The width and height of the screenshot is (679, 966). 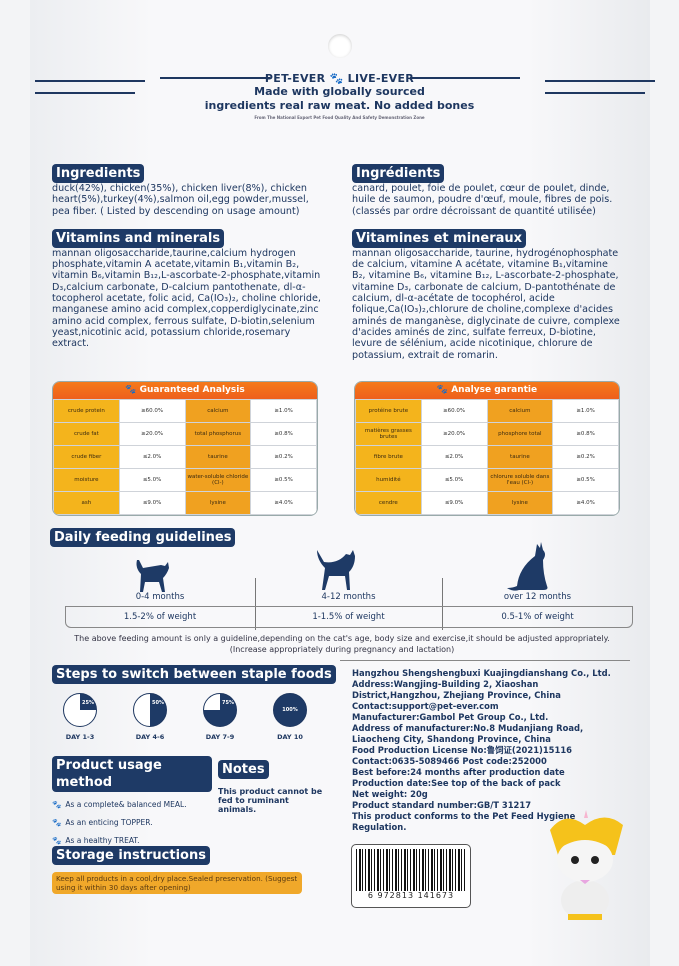 I want to click on step-day: DAY 7-9, so click(x=220, y=737).